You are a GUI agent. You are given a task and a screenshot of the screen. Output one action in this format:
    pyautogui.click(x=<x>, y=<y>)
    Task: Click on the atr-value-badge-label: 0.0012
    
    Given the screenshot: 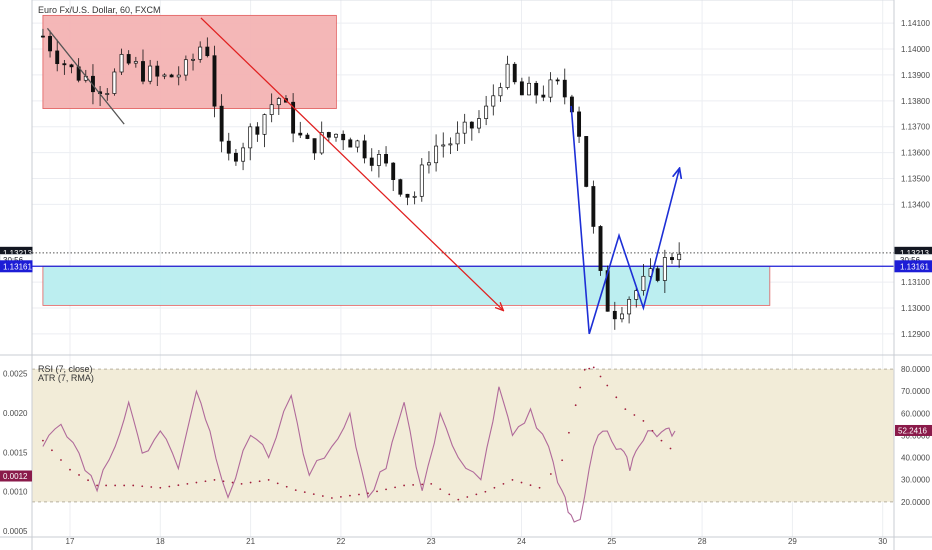 What is the action you would take?
    pyautogui.click(x=15, y=476)
    